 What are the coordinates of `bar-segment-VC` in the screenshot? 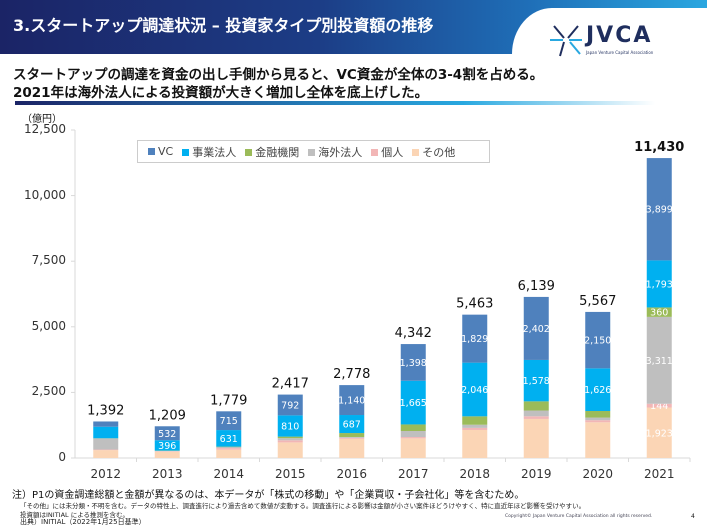 It's located at (105, 423).